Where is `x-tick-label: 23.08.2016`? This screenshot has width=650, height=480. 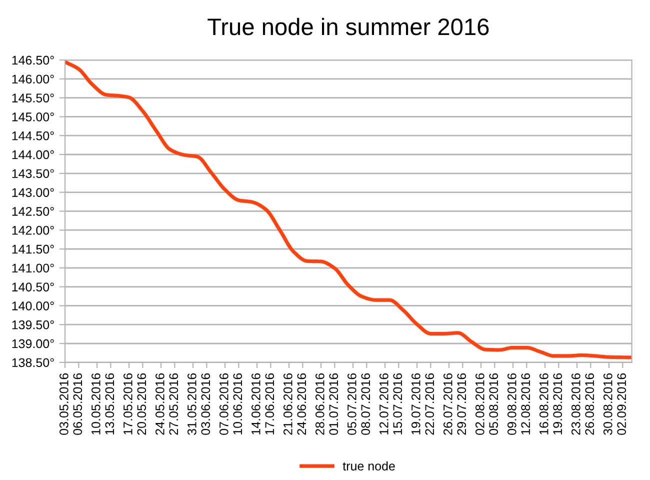 x-tick-label: 23.08.2016 is located at coordinates (575, 404).